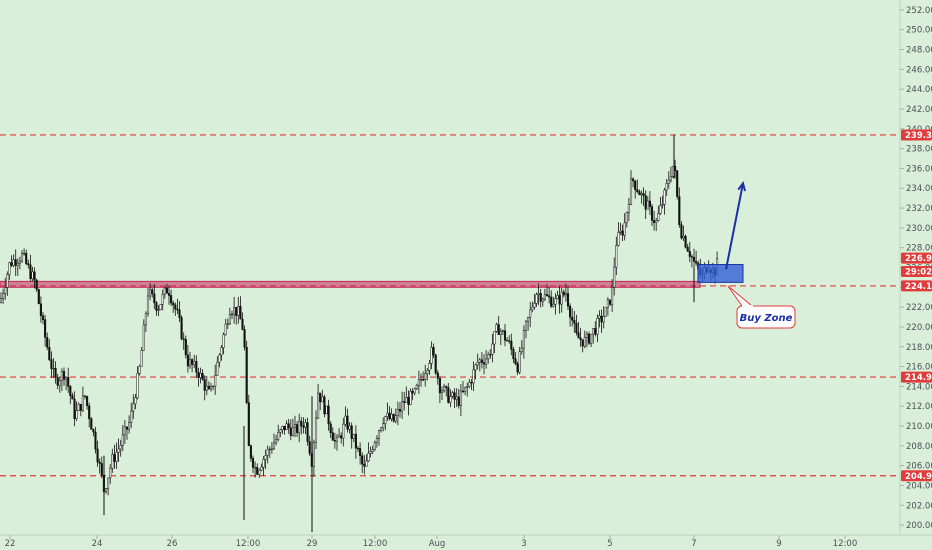 The width and height of the screenshot is (932, 550). What do you see at coordinates (919, 348) in the screenshot?
I see `y-tick-label: 218.00` at bounding box center [919, 348].